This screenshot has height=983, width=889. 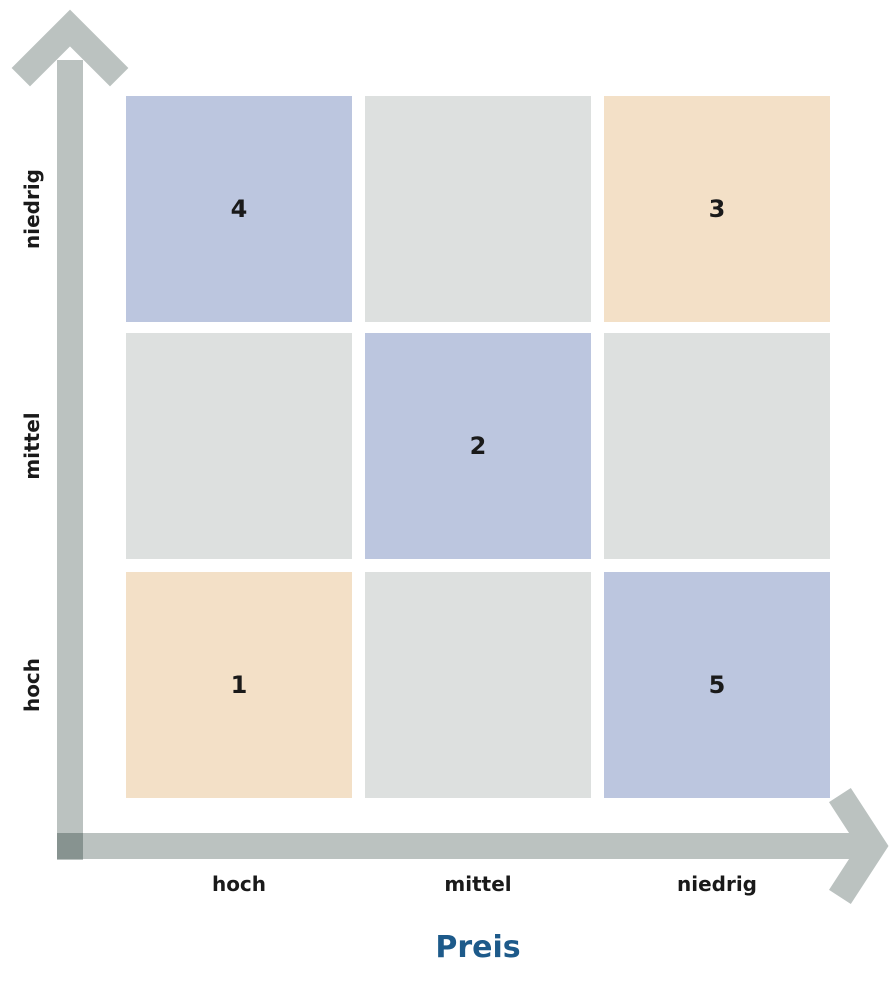 What do you see at coordinates (239, 209) in the screenshot?
I see `matrix-cell-r0-c0: 4` at bounding box center [239, 209].